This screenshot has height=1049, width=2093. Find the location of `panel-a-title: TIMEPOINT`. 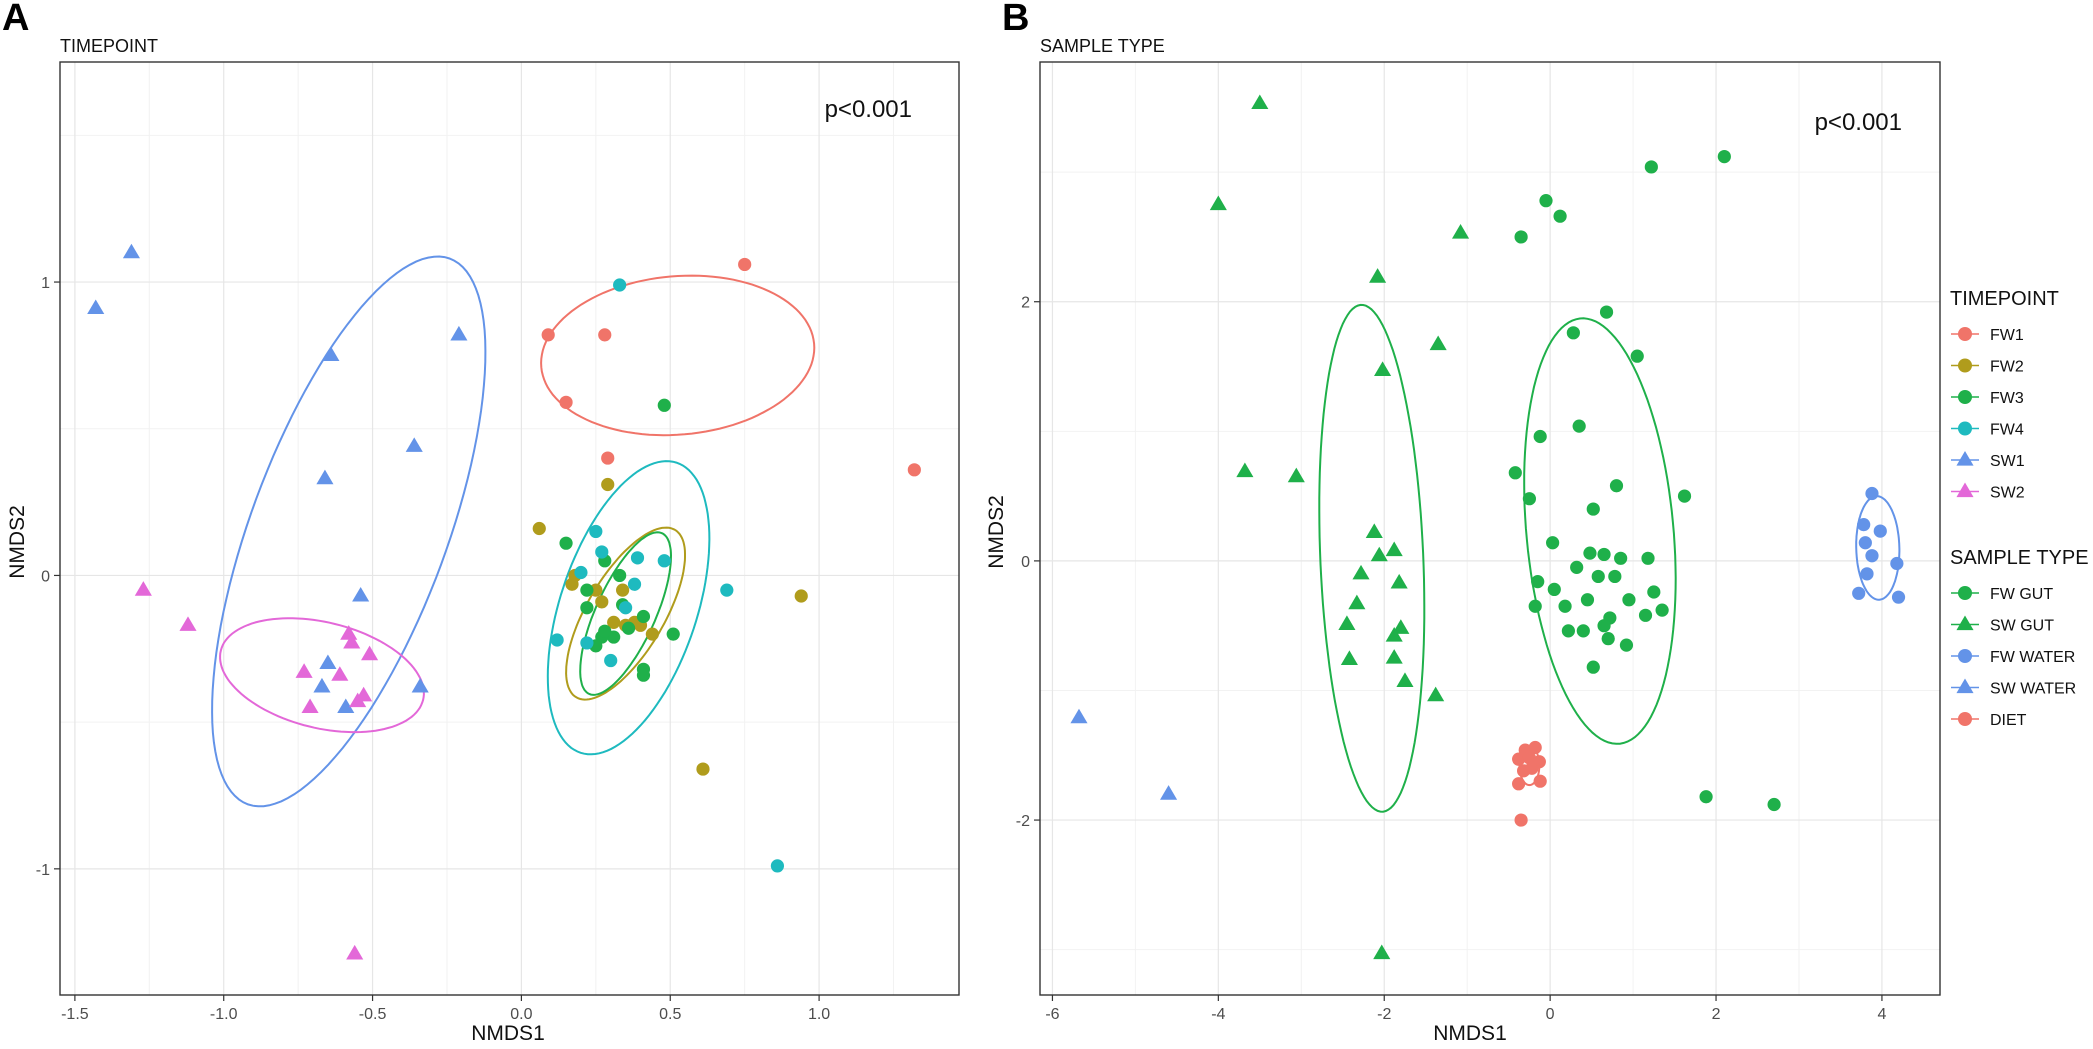

panel-a-title: TIMEPOINT is located at coordinates (109, 46).